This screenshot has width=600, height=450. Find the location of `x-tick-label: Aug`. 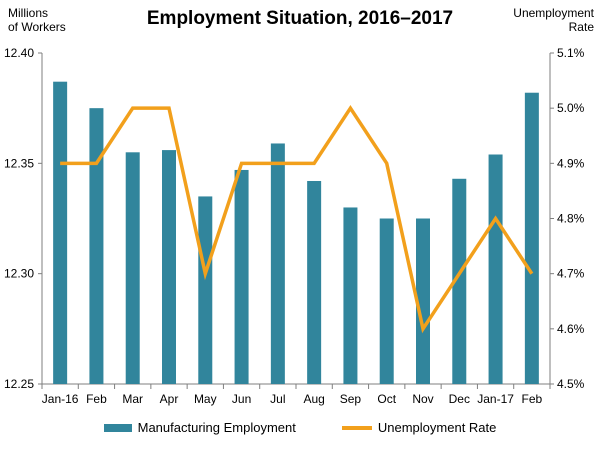

x-tick-label: Aug is located at coordinates (313, 399).